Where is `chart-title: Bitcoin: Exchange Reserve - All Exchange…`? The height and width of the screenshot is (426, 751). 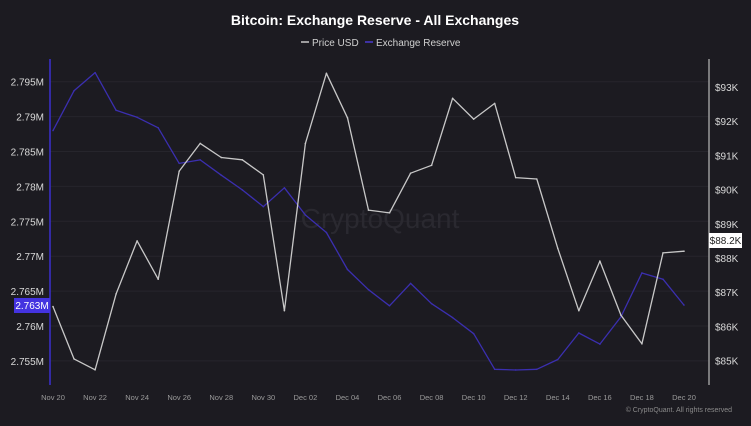
chart-title: Bitcoin: Exchange Reserve - All Exchange… is located at coordinates (375, 20).